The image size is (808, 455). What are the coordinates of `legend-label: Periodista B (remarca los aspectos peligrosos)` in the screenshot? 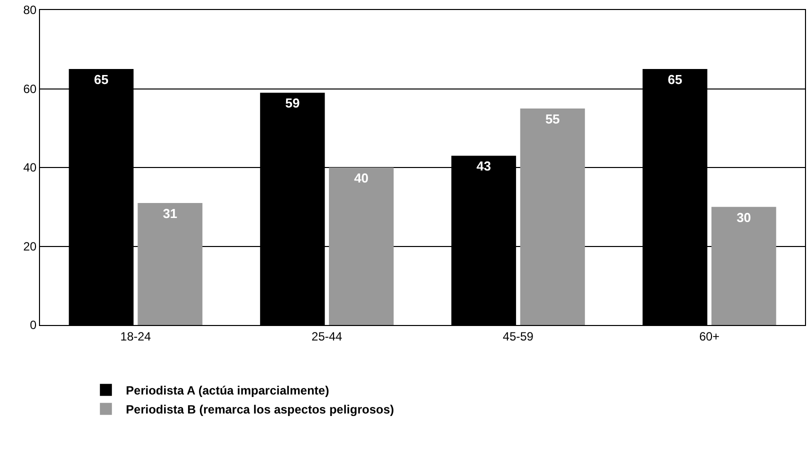 It's located at (260, 409).